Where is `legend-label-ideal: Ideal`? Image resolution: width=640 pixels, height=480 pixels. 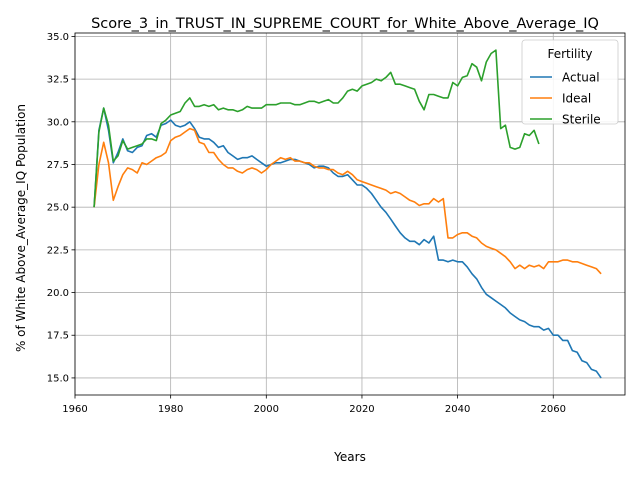 legend-label-ideal: Ideal is located at coordinates (576, 99).